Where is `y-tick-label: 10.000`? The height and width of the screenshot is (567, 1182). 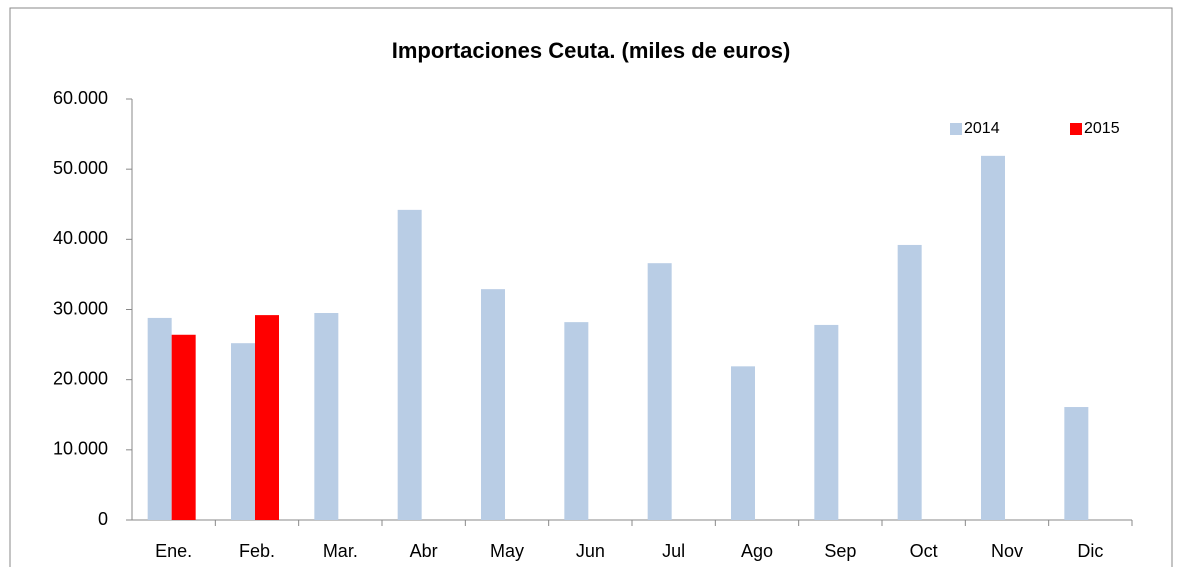 y-tick-label: 10.000 is located at coordinates (80, 449).